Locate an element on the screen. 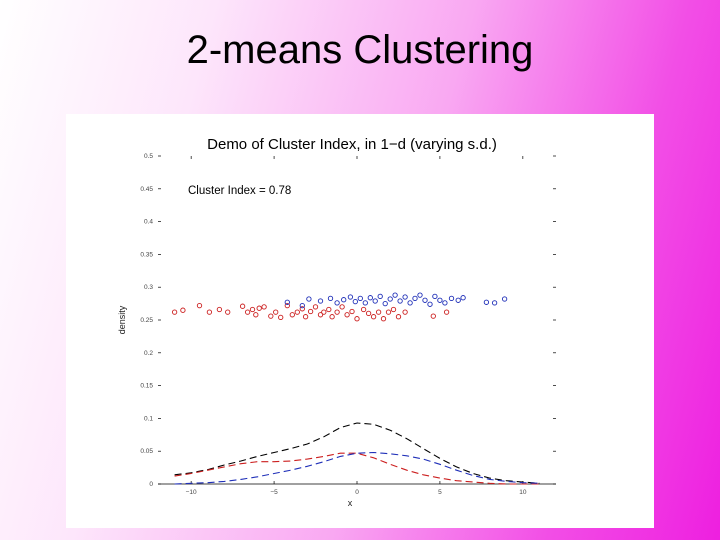 This screenshot has height=540, width=720. x-tick-label: 5 is located at coordinates (440, 492).